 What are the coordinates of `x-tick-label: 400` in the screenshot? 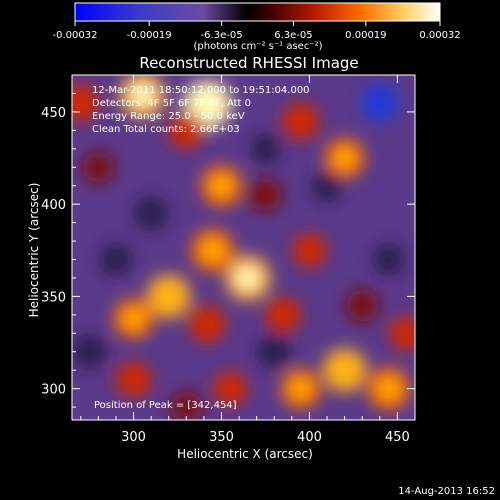 It's located at (309, 437).